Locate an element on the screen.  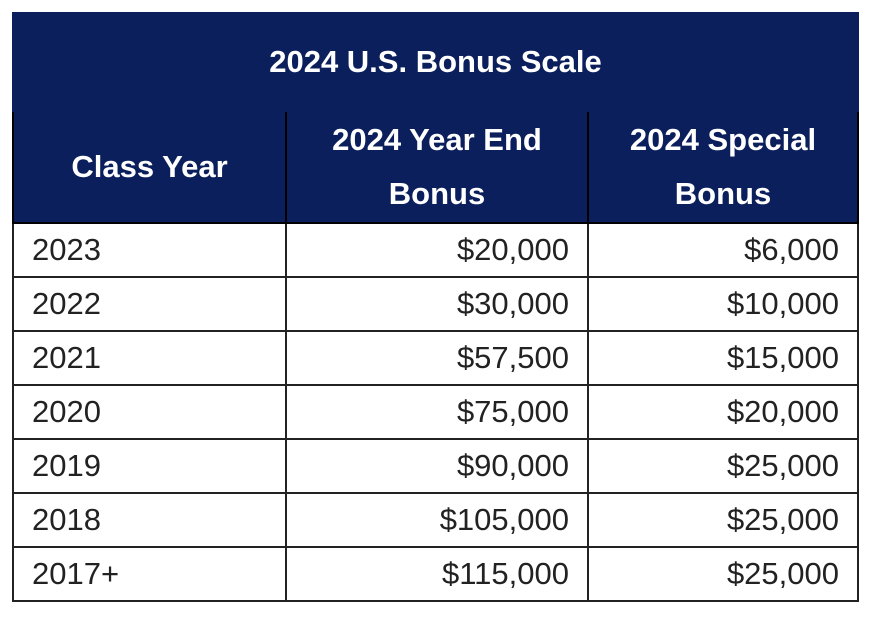
header-special-line1: 2024 Special is located at coordinates (723, 139).